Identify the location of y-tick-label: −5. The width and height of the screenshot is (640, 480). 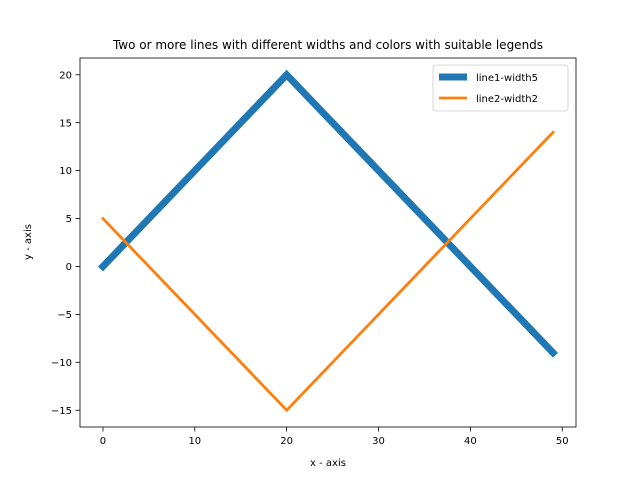
(64, 315).